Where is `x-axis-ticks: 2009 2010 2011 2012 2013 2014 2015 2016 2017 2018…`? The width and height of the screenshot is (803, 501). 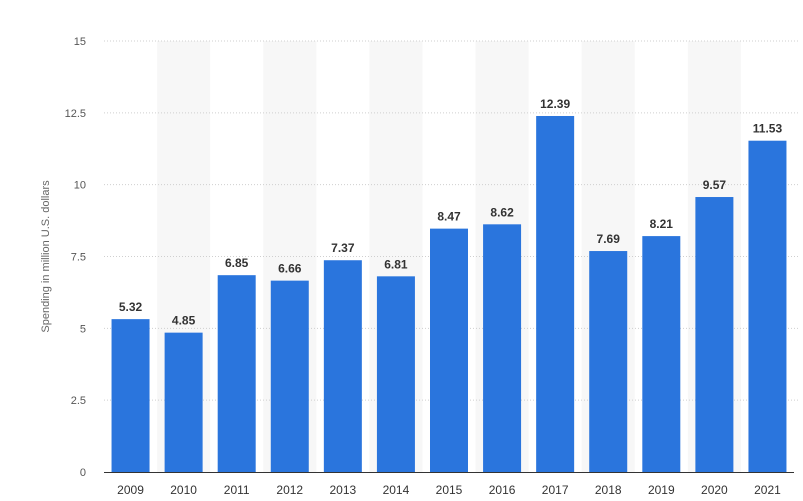
x-axis-ticks: 2009 2010 2011 2012 2013 2014 2015 2016 2017 2018… is located at coordinates (449, 490).